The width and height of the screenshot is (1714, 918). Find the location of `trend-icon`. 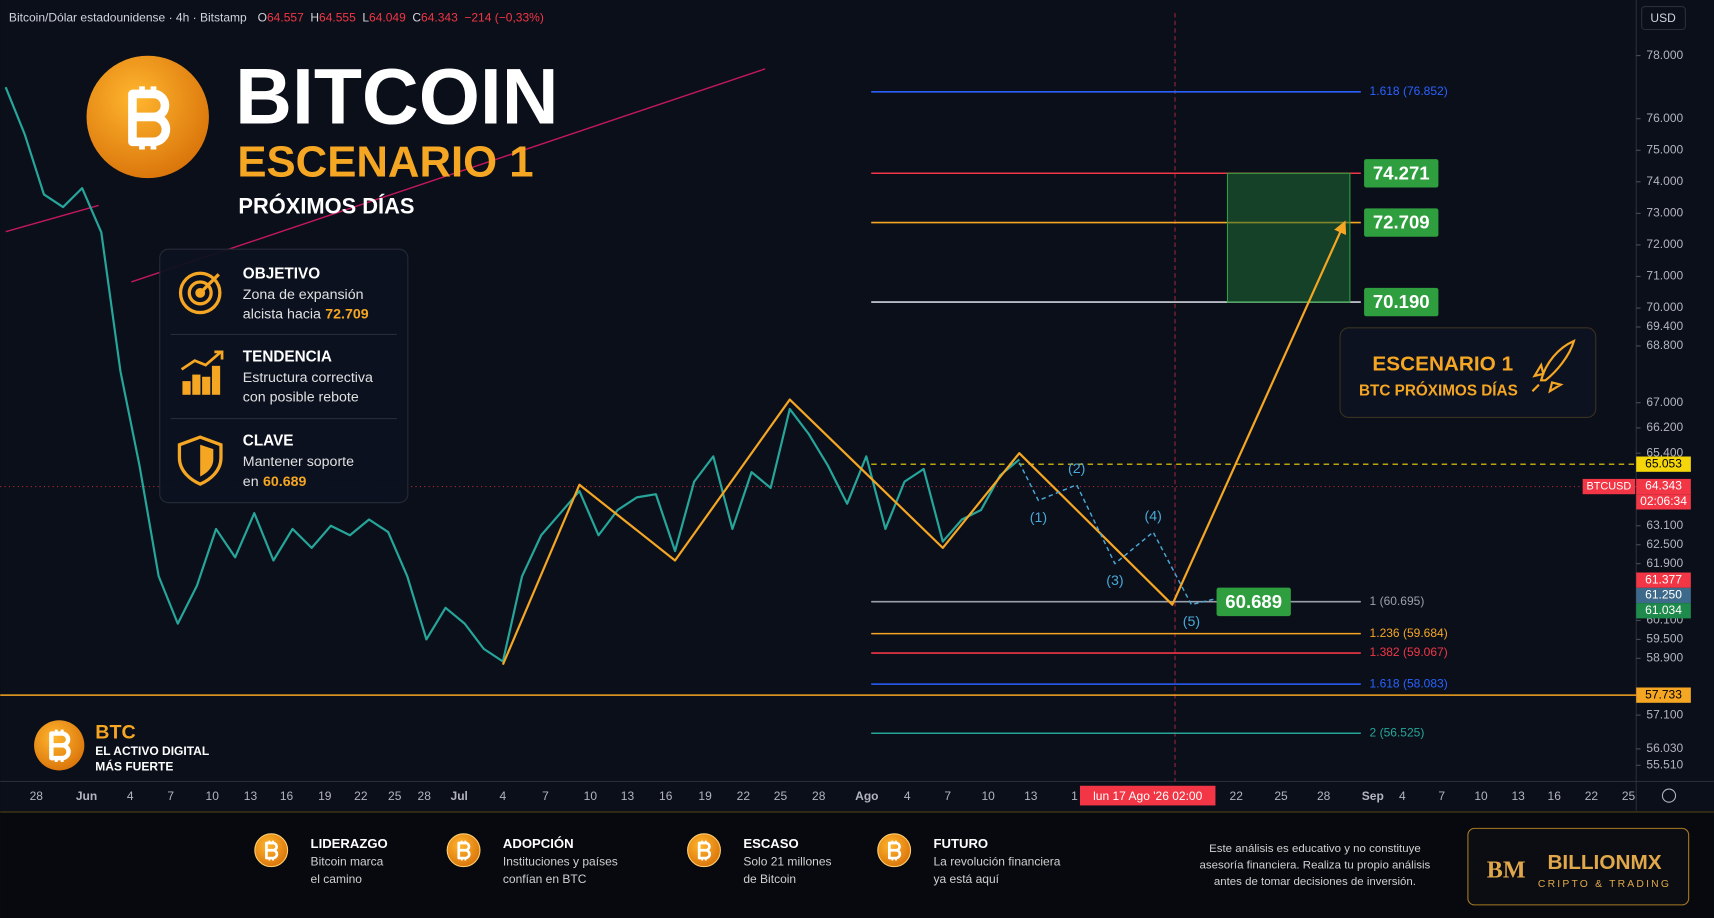

trend-icon is located at coordinates (202, 372).